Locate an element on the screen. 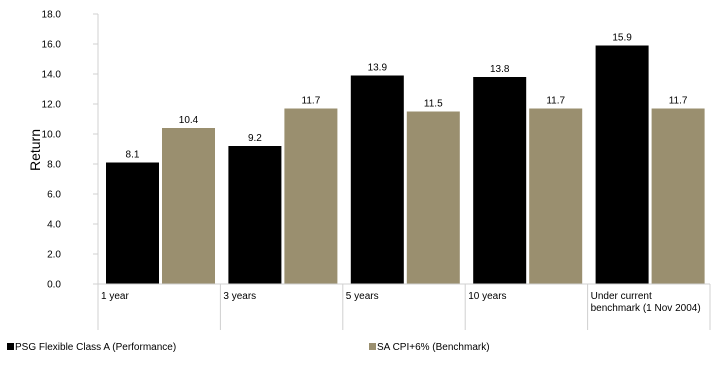 The image size is (725, 374). y-tick-label: 4.0 is located at coordinates (54, 225).